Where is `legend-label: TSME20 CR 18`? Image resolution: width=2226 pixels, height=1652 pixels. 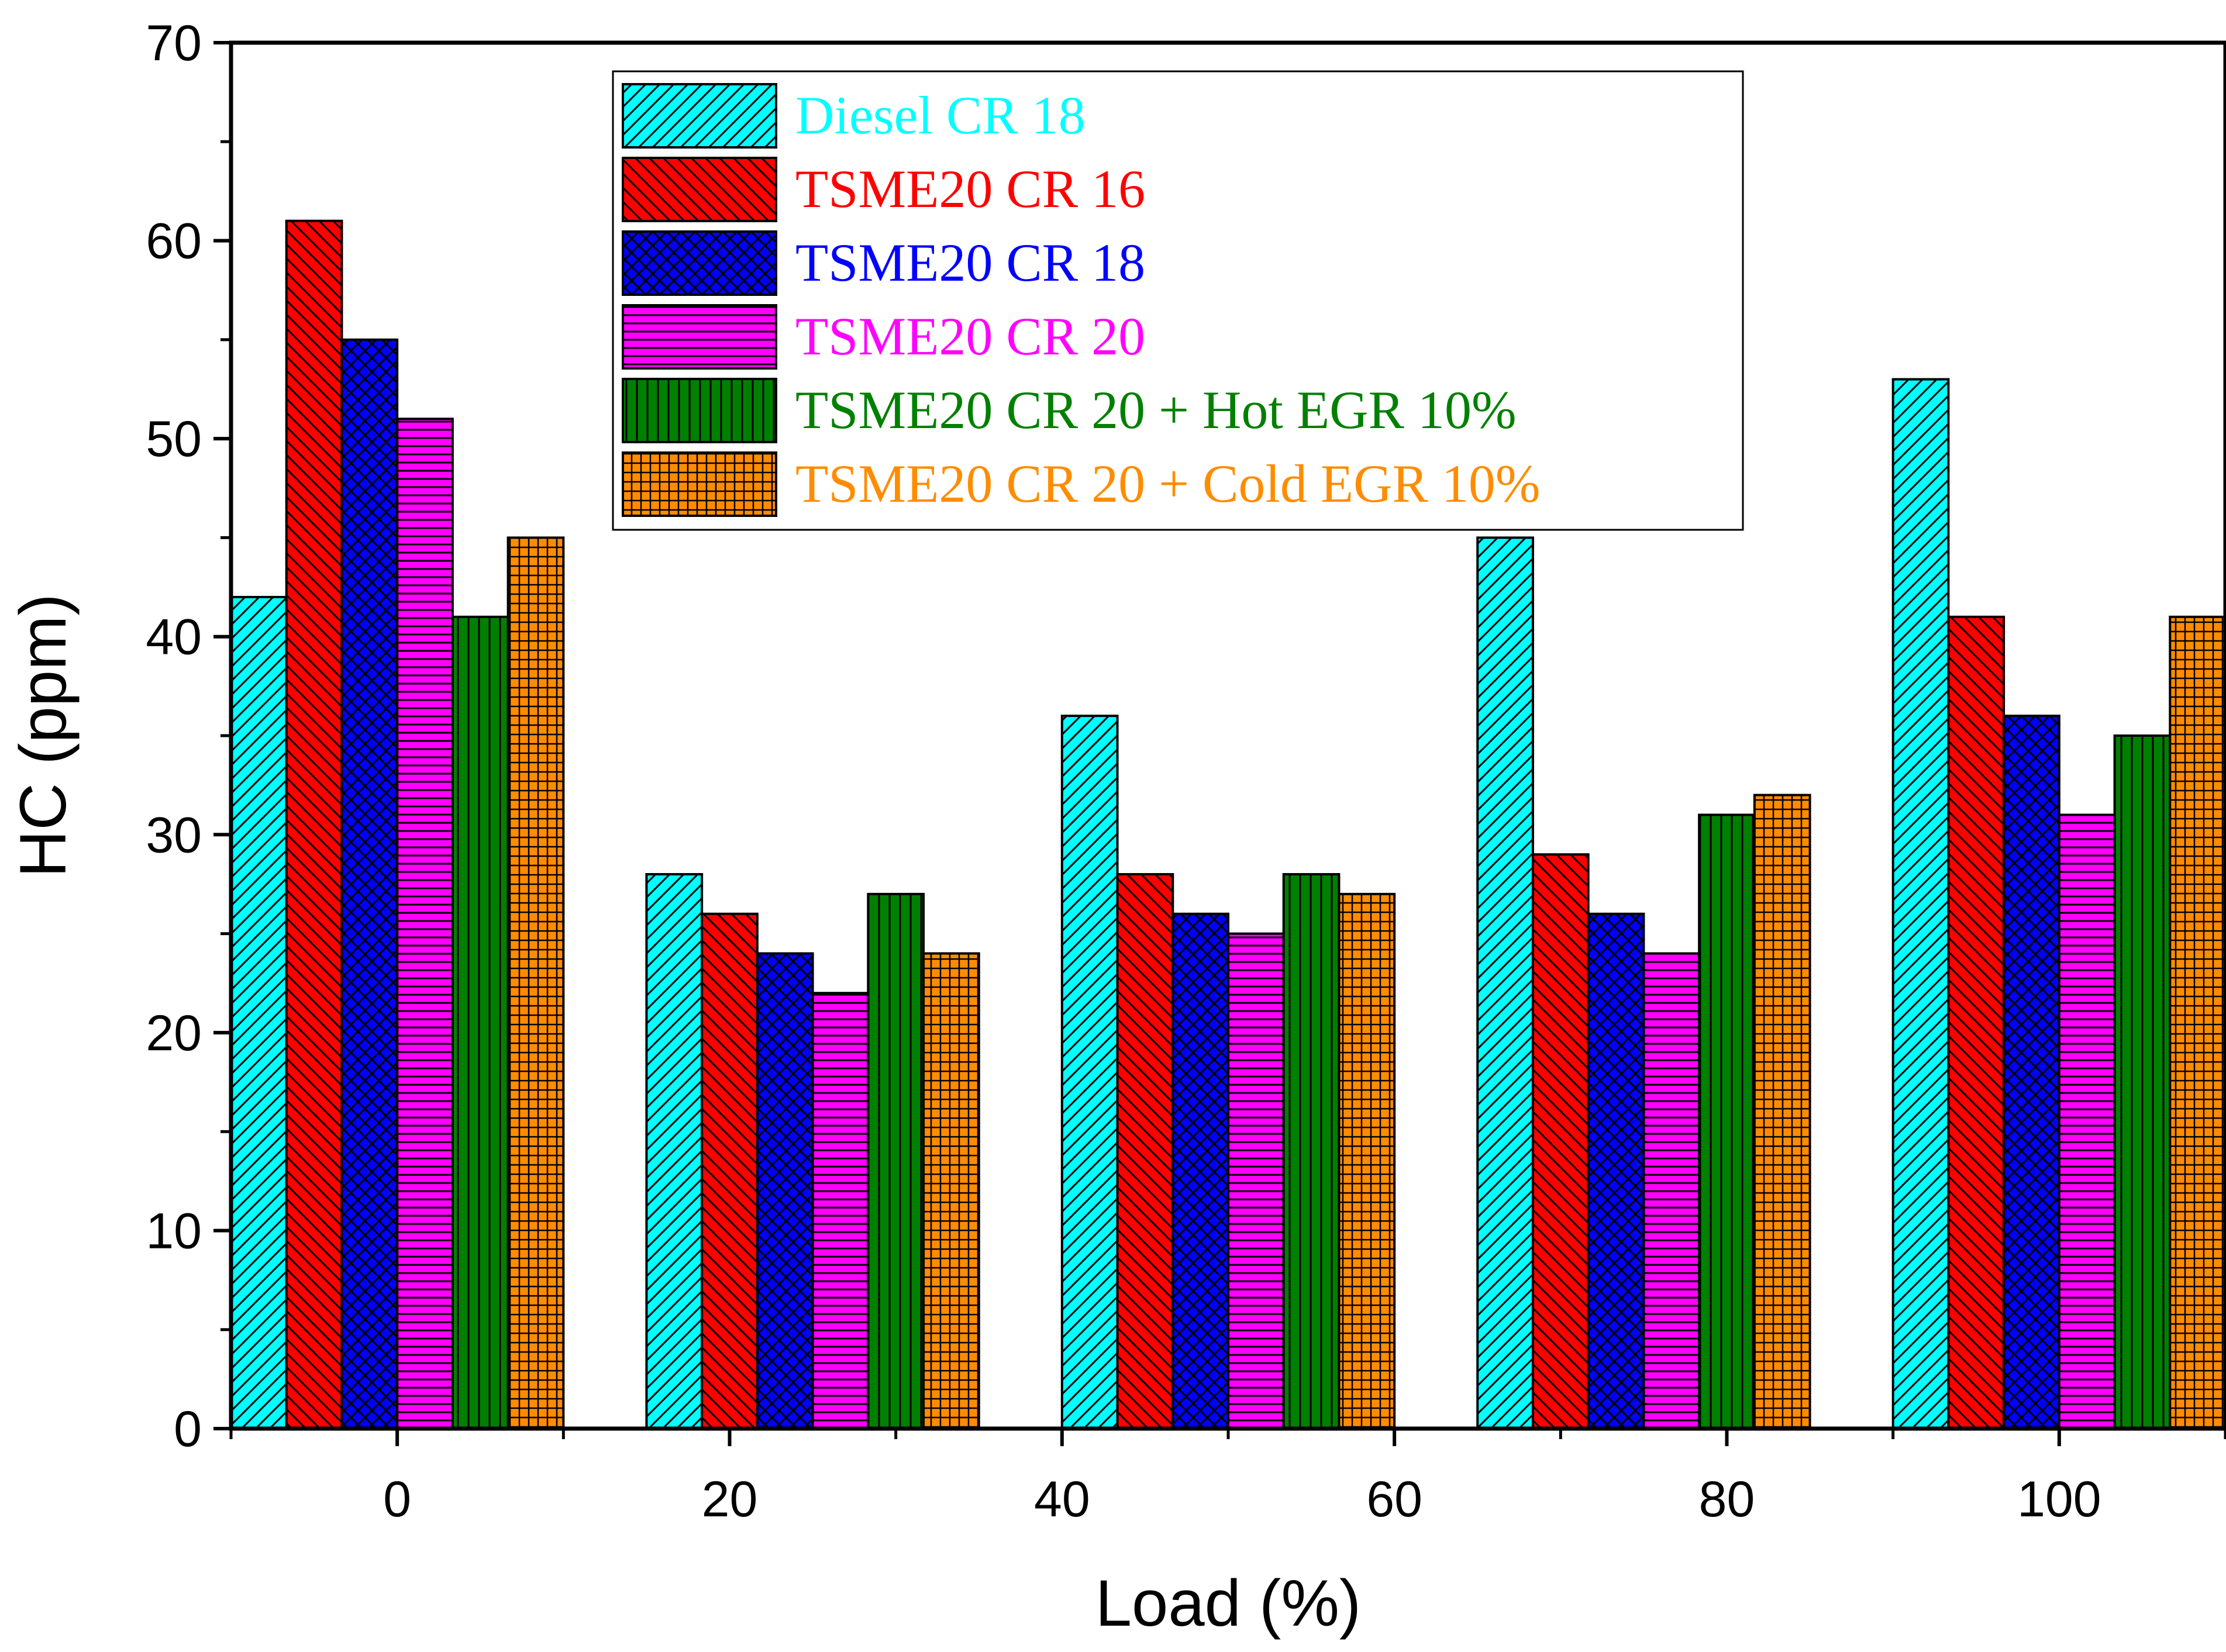 legend-label: TSME20 CR 18 is located at coordinates (970, 262).